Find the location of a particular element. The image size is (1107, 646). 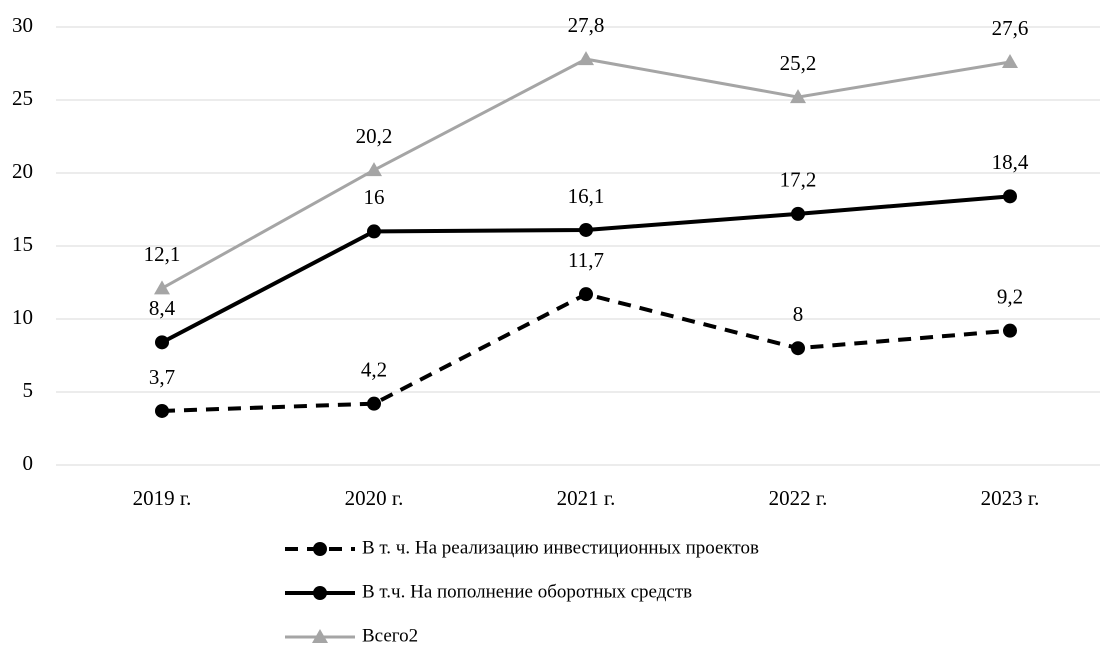

y-tick-label: 10 is located at coordinates (22, 317).